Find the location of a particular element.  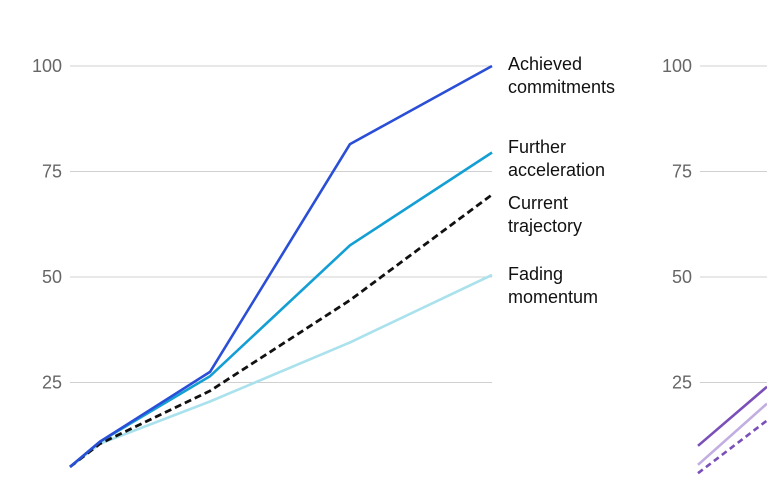

series-label: Achieved commitments is located at coordinates (561, 75).